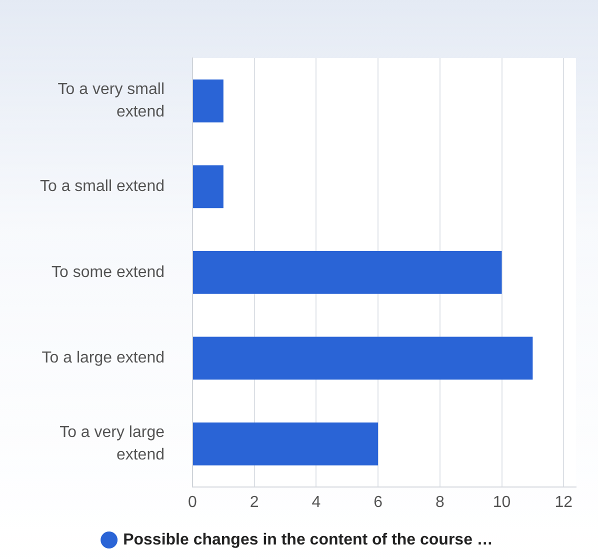 This screenshot has width=598, height=560. Describe the element at coordinates (439, 502) in the screenshot. I see `x-tick-label: 8` at that location.